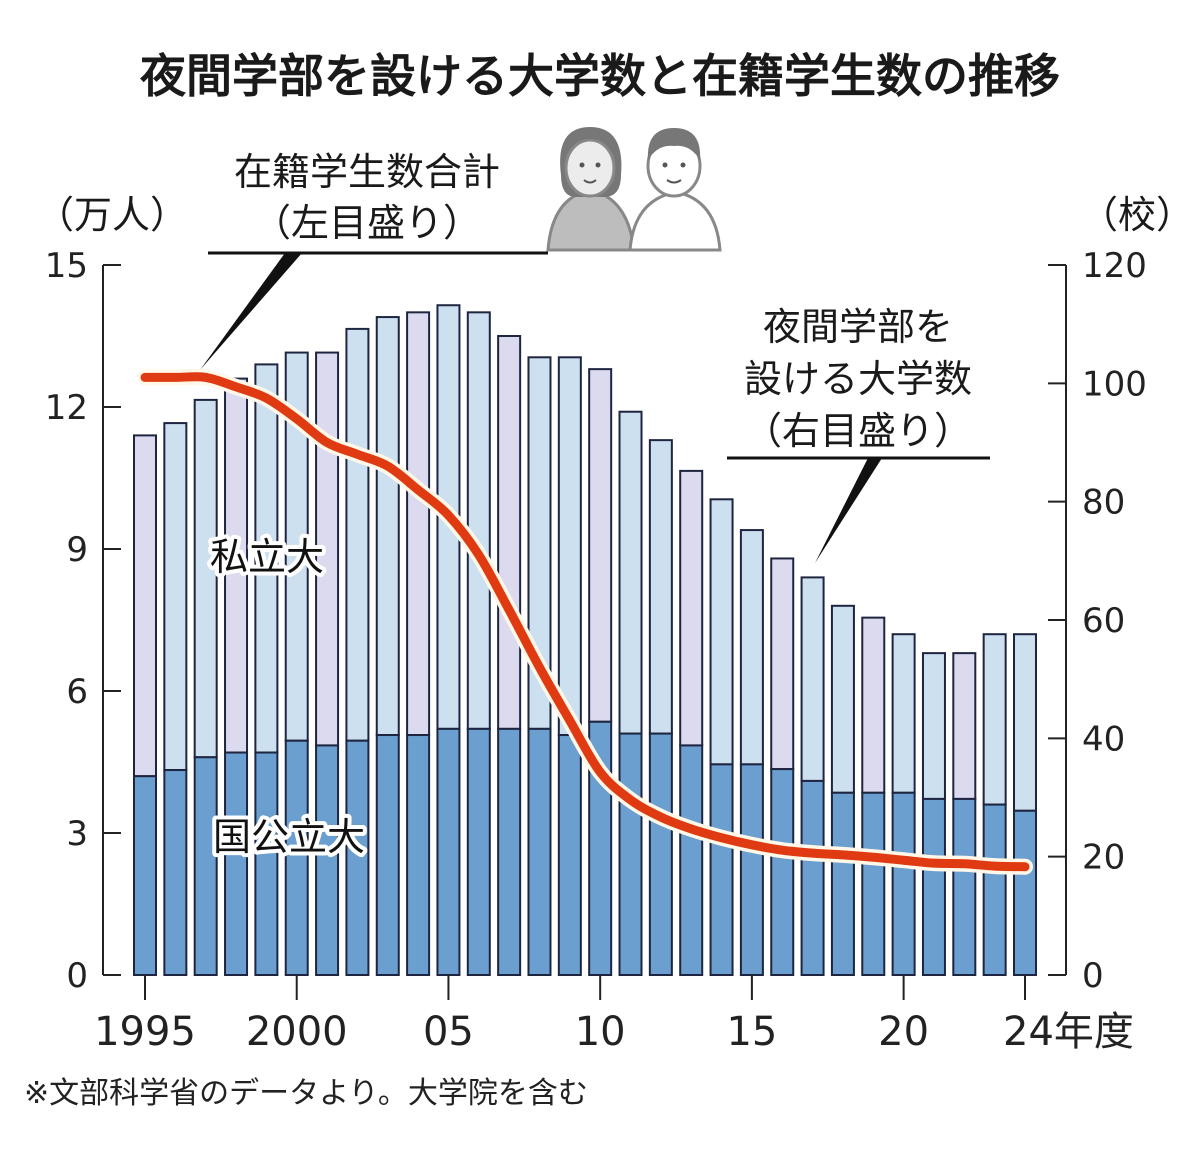 The width and height of the screenshot is (1200, 1152). I want to click on x-tick-label: 05, so click(448, 1032).